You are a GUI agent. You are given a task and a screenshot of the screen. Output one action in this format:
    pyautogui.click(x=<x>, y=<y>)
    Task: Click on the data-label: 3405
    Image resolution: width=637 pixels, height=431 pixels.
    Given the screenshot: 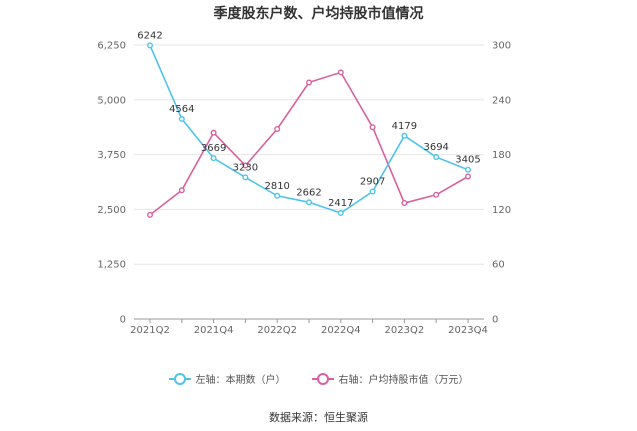 What is the action you would take?
    pyautogui.click(x=467, y=160)
    